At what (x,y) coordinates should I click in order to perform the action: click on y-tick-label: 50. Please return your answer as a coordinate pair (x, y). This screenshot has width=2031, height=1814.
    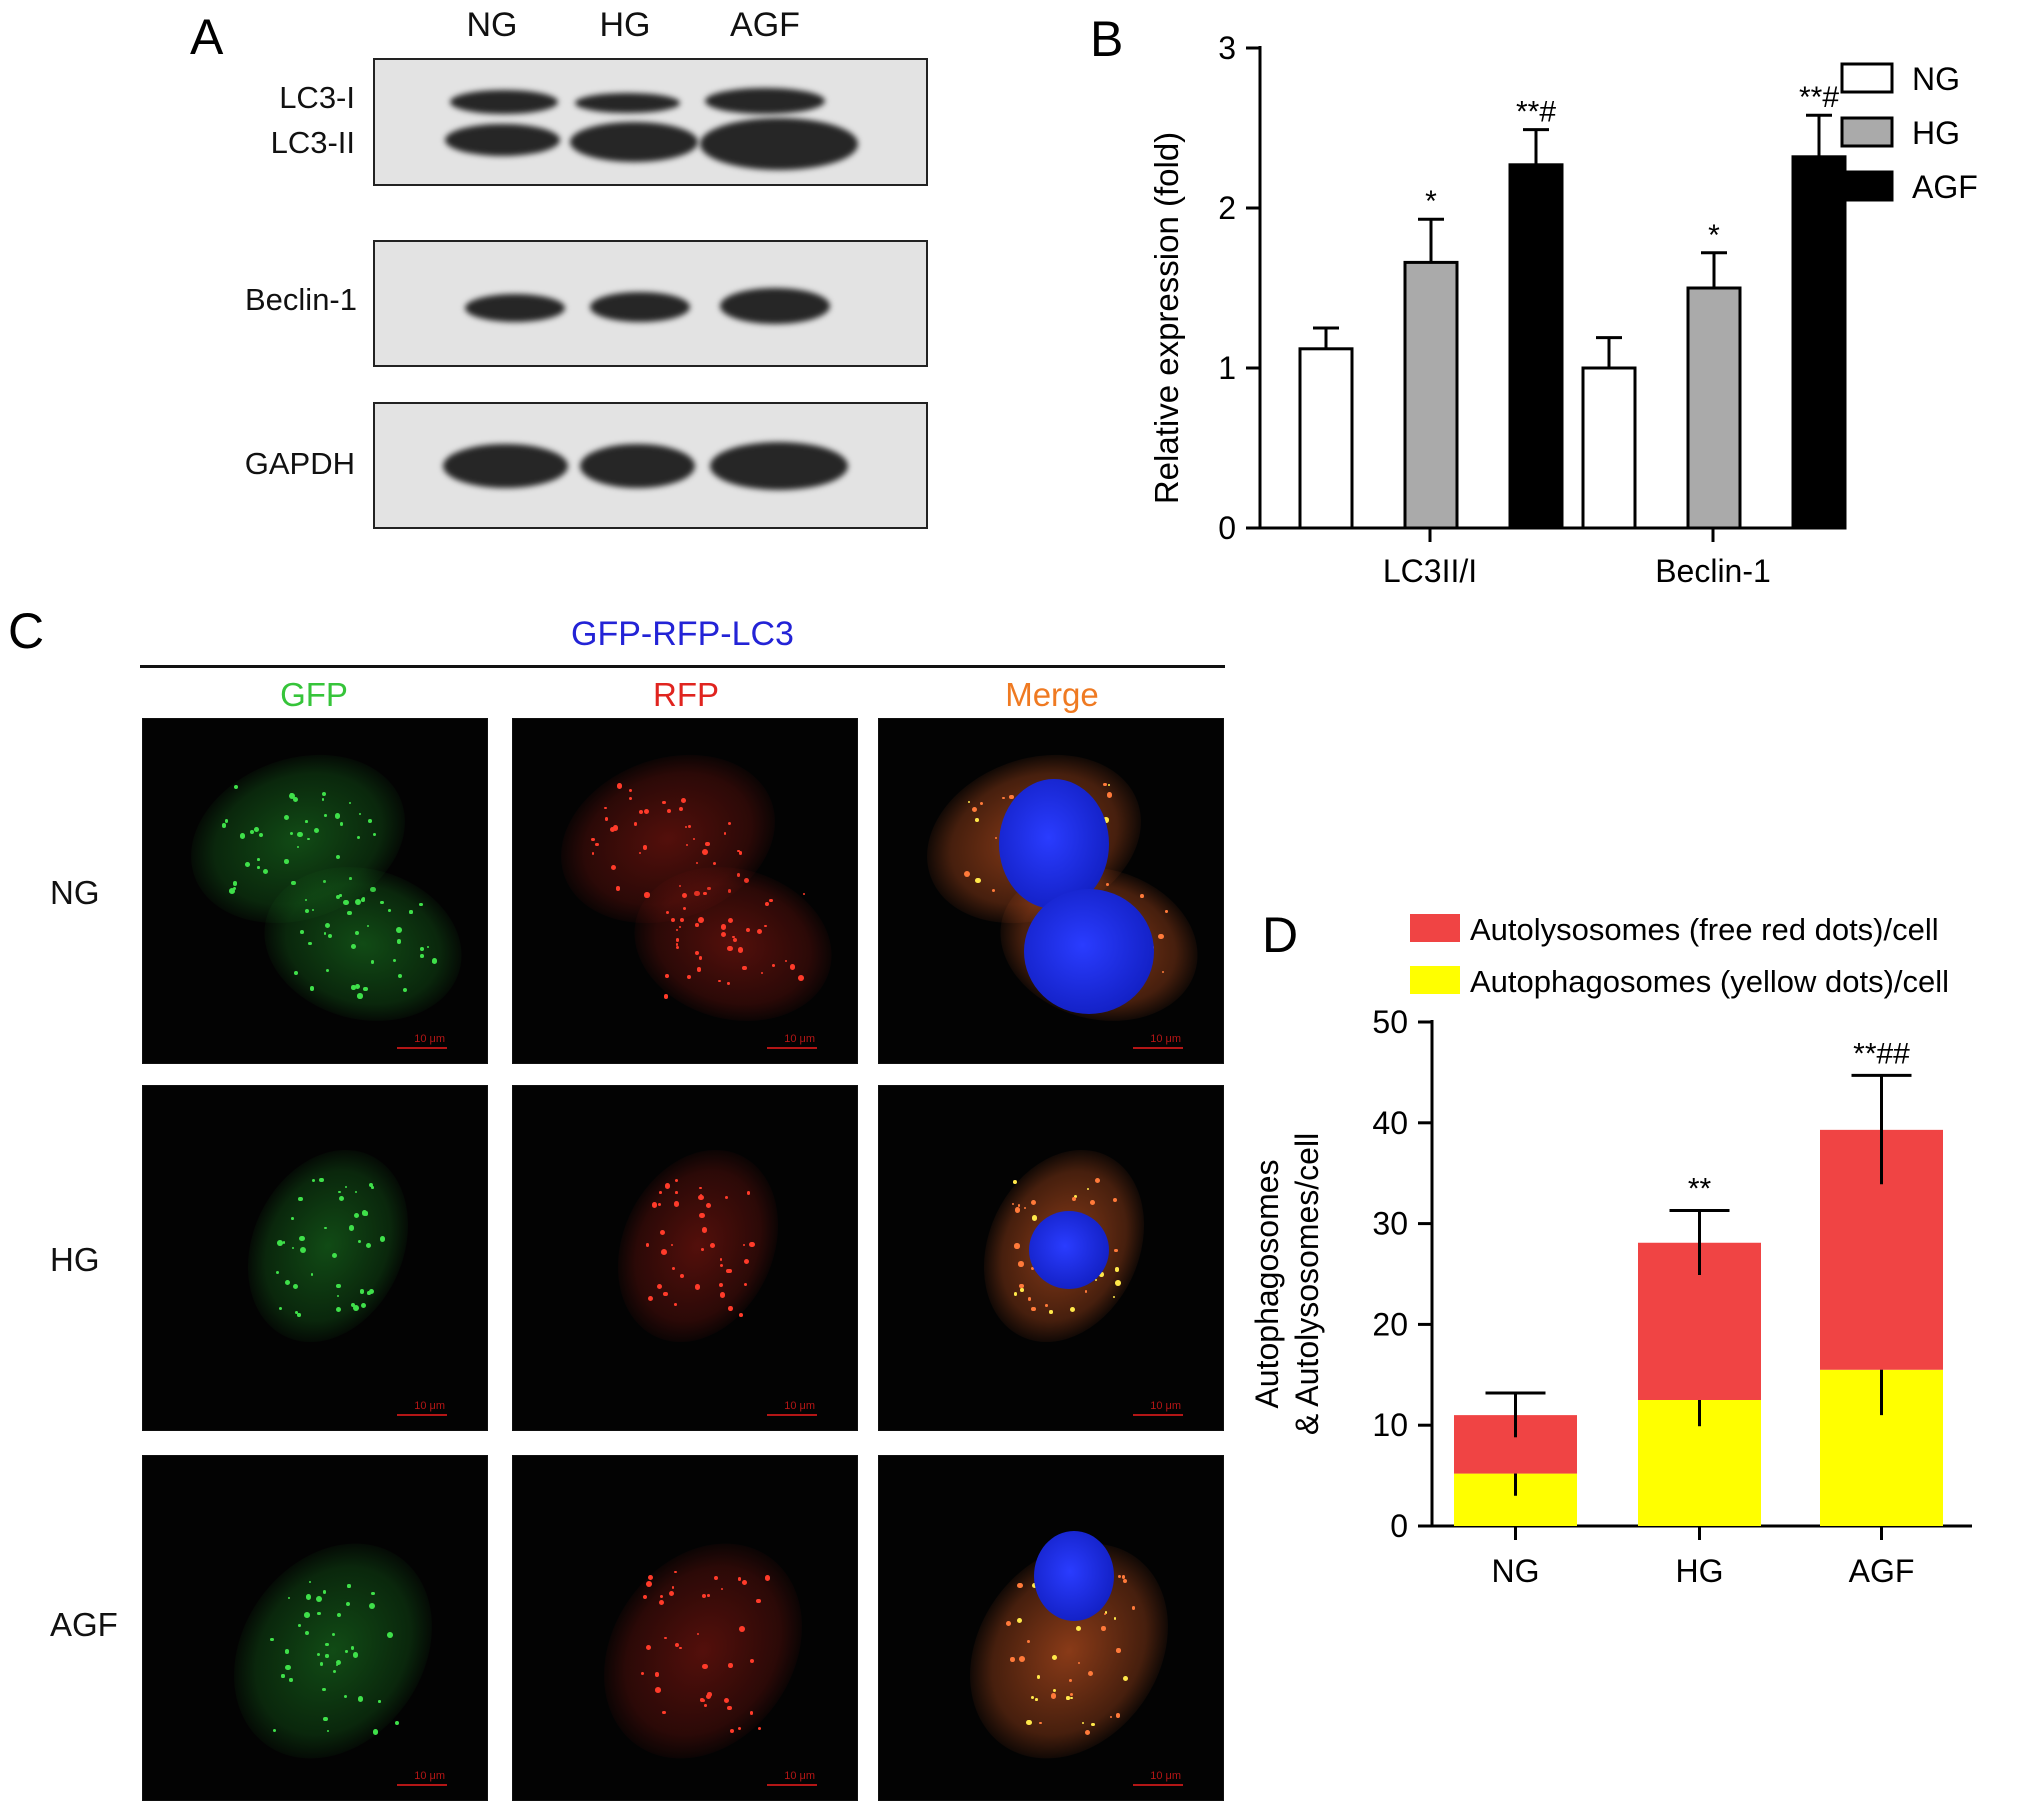
    Looking at the image, I should click on (1390, 1022).